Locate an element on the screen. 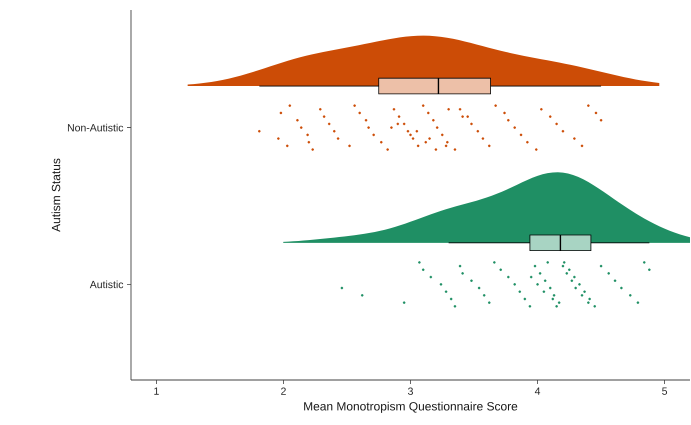 The image size is (691, 425). x-axis-title: Mean Monotropism Questionnaire Score is located at coordinates (411, 407).